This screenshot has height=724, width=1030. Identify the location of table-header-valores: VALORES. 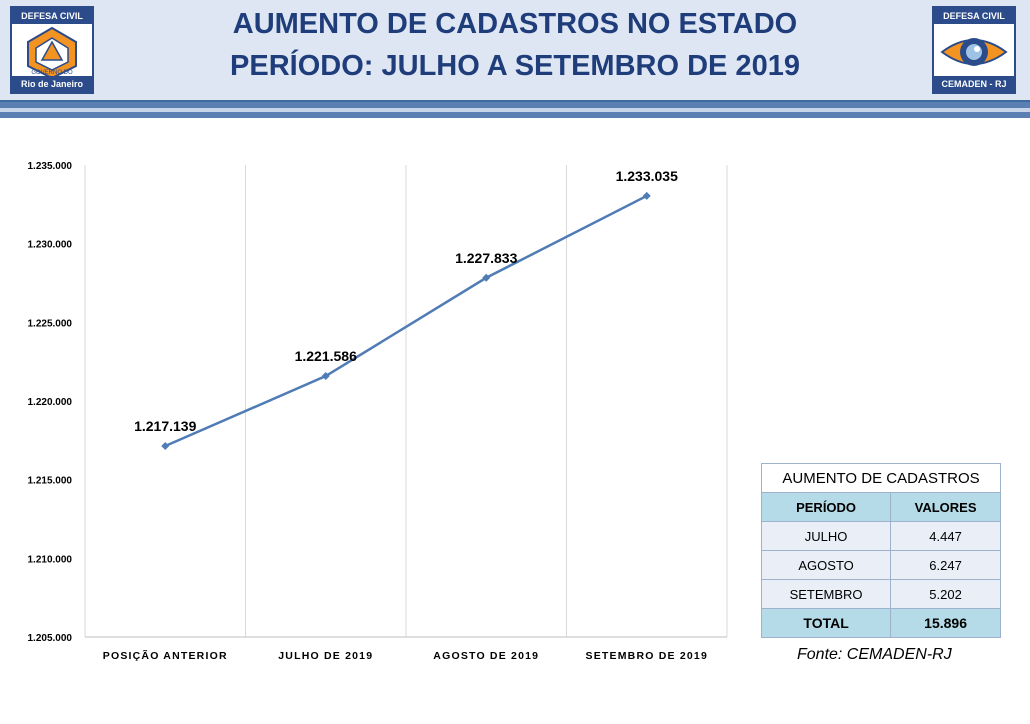
(945, 507).